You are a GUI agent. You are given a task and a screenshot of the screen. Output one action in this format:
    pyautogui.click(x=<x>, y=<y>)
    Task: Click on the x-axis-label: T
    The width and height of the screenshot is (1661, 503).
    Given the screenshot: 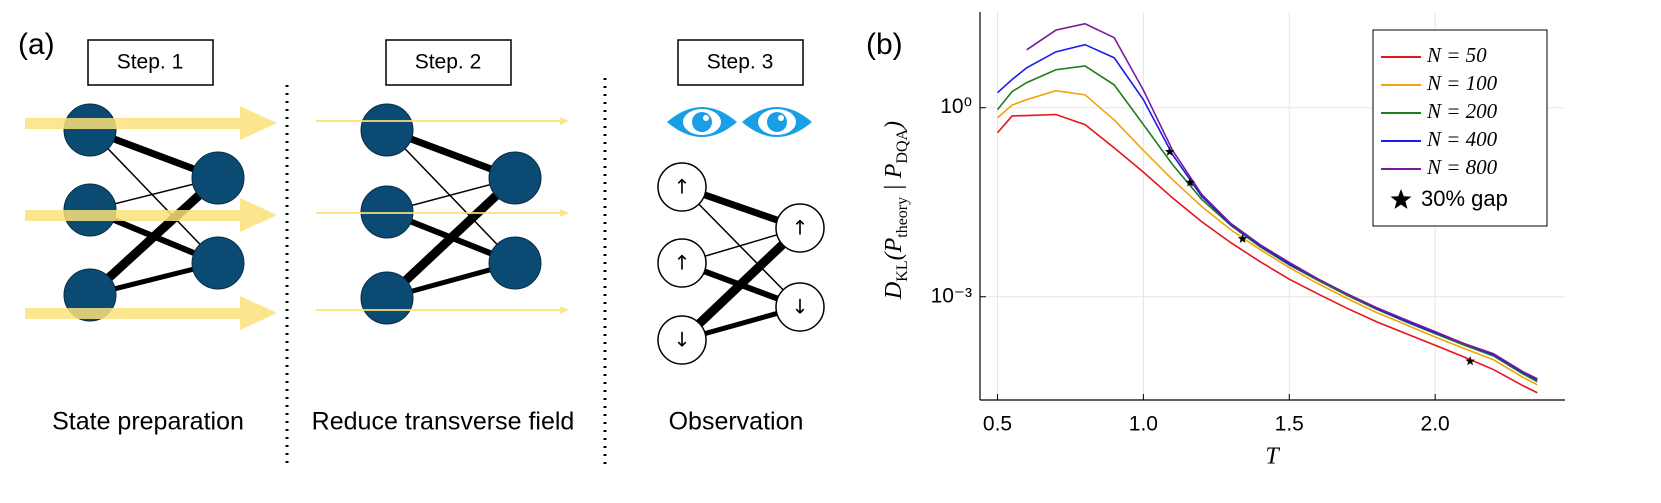 What is the action you would take?
    pyautogui.click(x=1272, y=457)
    